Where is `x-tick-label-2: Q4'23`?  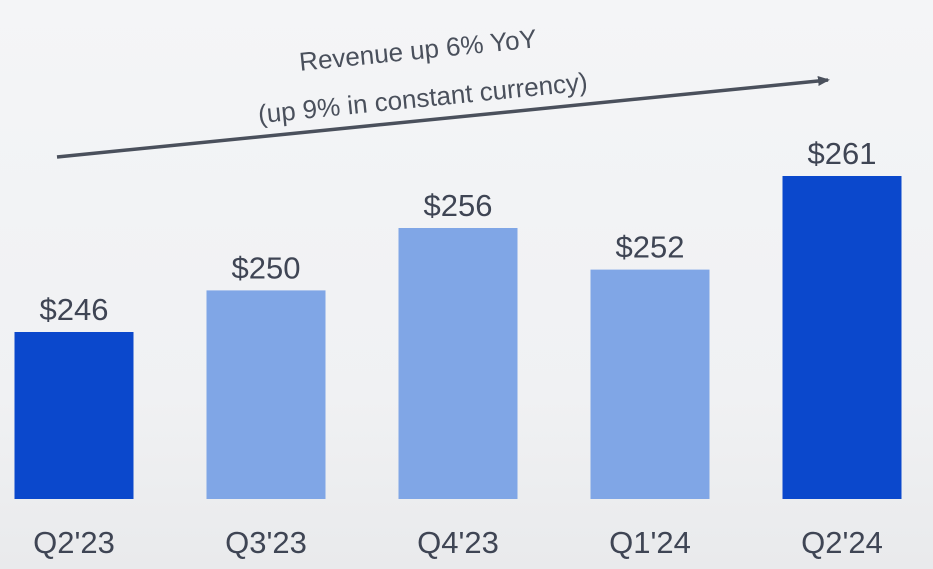 x-tick-label-2: Q4'23 is located at coordinates (458, 542).